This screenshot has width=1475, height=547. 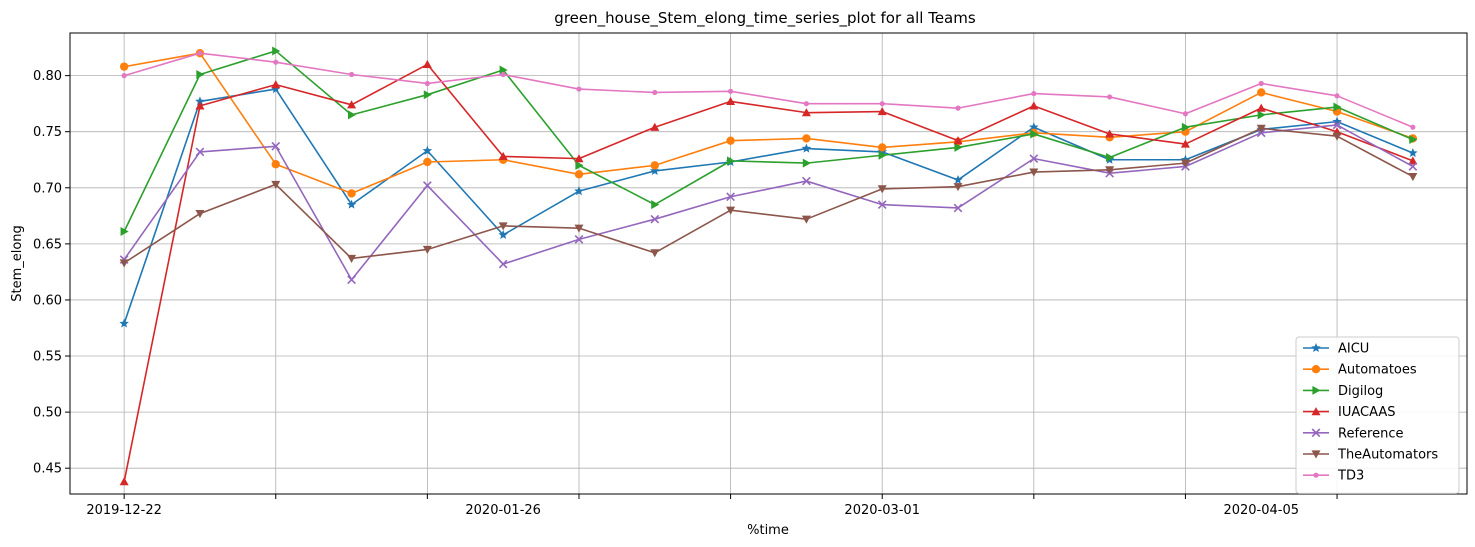 What do you see at coordinates (1261, 510) in the screenshot?
I see `x-tick-label: 2020-04-05` at bounding box center [1261, 510].